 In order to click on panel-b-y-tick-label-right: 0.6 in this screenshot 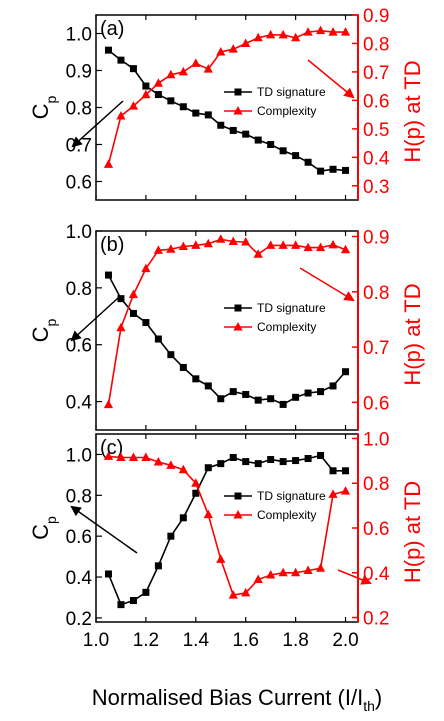, I will do `click(376, 403)`.